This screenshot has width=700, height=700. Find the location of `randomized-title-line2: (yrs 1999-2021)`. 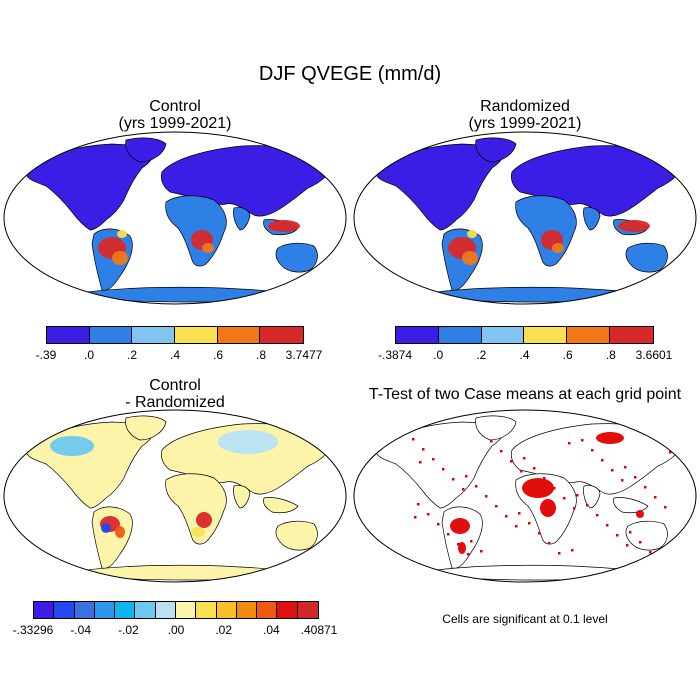

randomized-title-line2: (yrs 1999-2021) is located at coordinates (525, 123).